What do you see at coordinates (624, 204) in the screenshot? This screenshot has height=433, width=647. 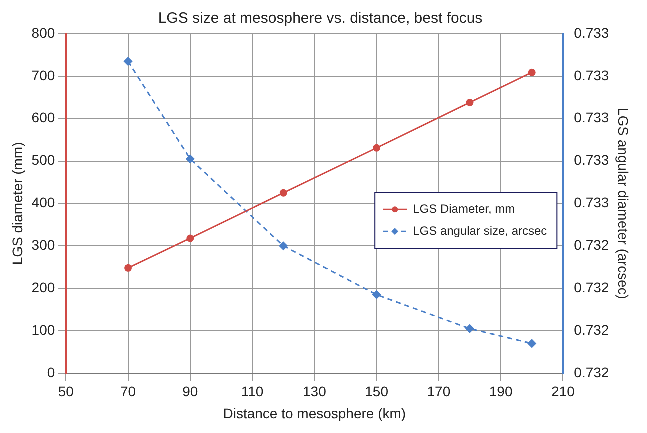 I see `y2-axis-title: LGS angular diameter (arcsec)` at bounding box center [624, 204].